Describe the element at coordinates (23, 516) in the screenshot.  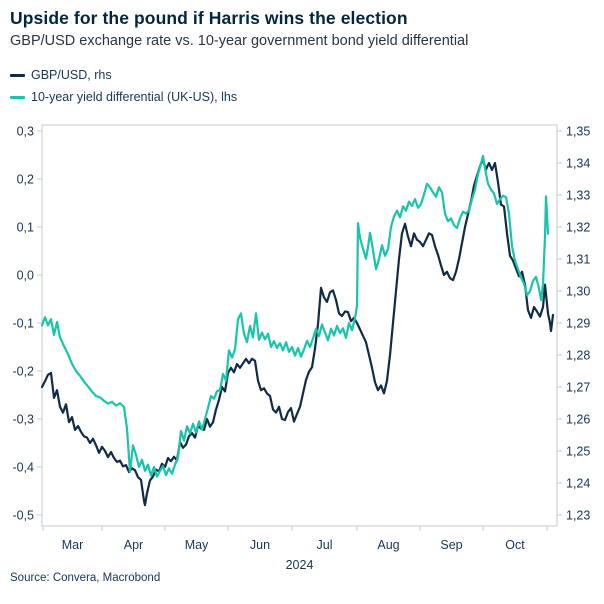
I see `left-axis-tick-label: -0,5` at that location.